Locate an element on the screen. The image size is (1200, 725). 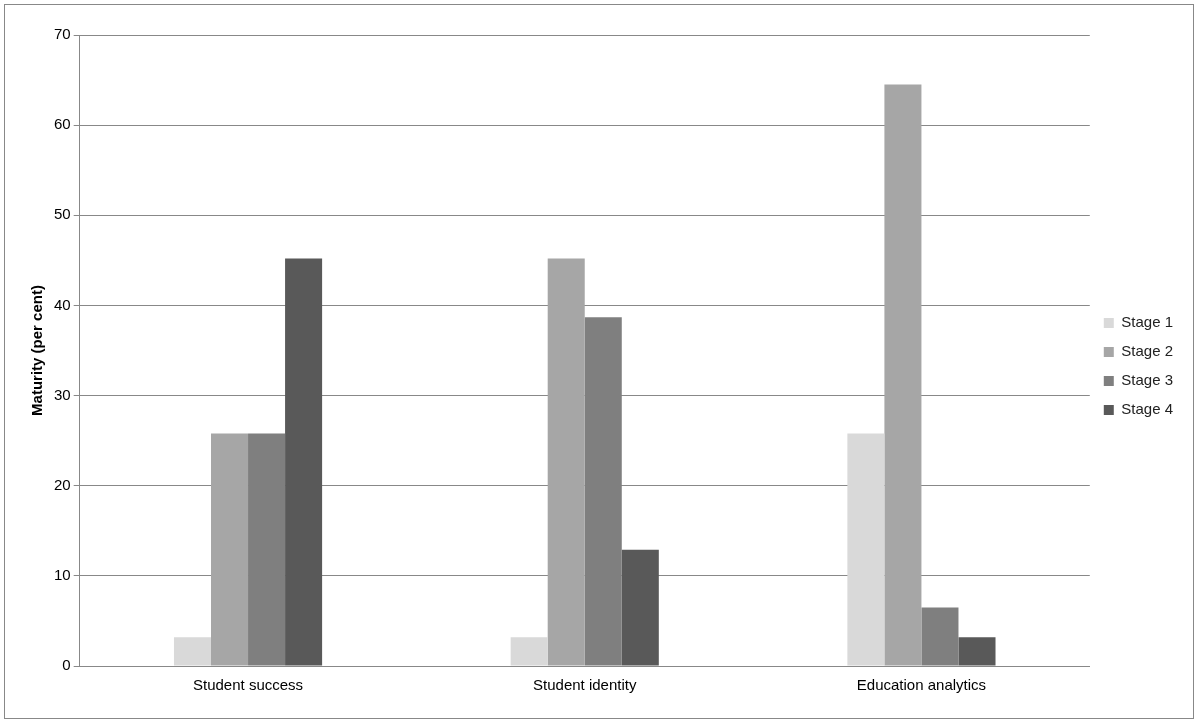
x-tick-label: Student identity is located at coordinates (585, 685).